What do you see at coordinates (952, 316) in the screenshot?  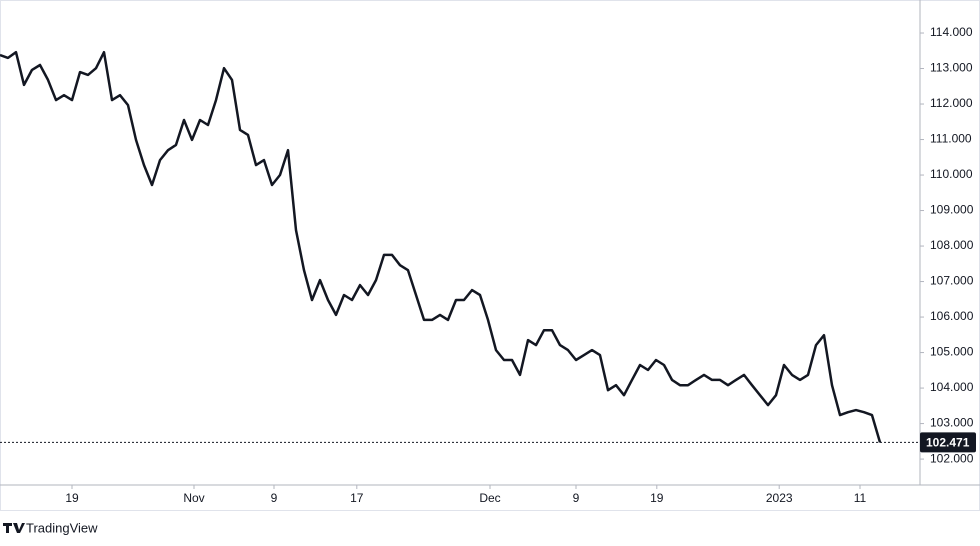 I see `y-tick-label: 106.000` at bounding box center [952, 316].